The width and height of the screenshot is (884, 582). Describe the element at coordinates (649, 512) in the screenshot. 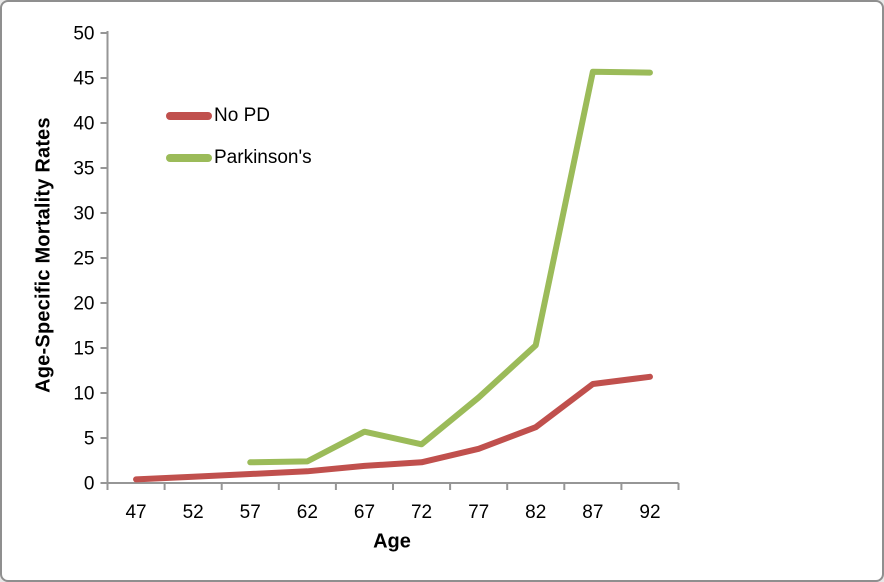

I see `x-tick-label: 92` at that location.